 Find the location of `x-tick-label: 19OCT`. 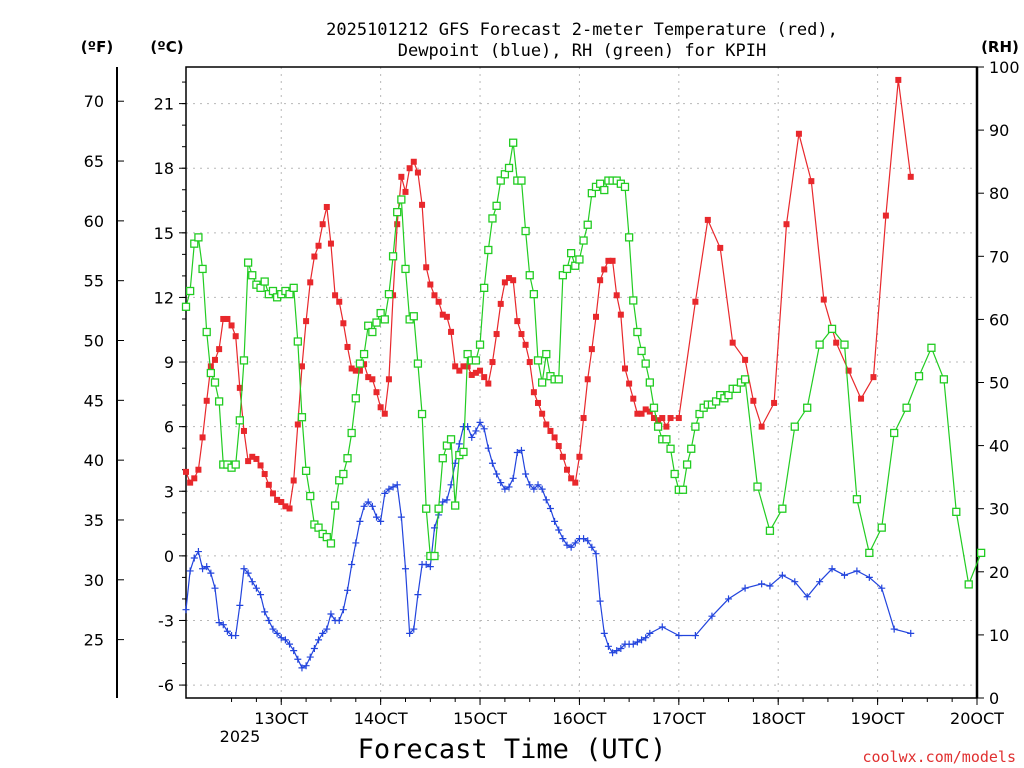

x-tick-label: 19OCT is located at coordinates (878, 718).